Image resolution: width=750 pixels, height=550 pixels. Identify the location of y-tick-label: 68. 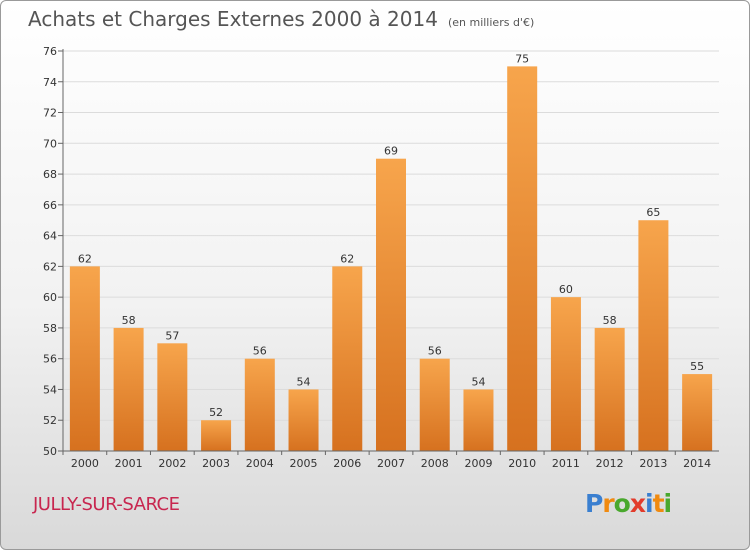
(50, 174).